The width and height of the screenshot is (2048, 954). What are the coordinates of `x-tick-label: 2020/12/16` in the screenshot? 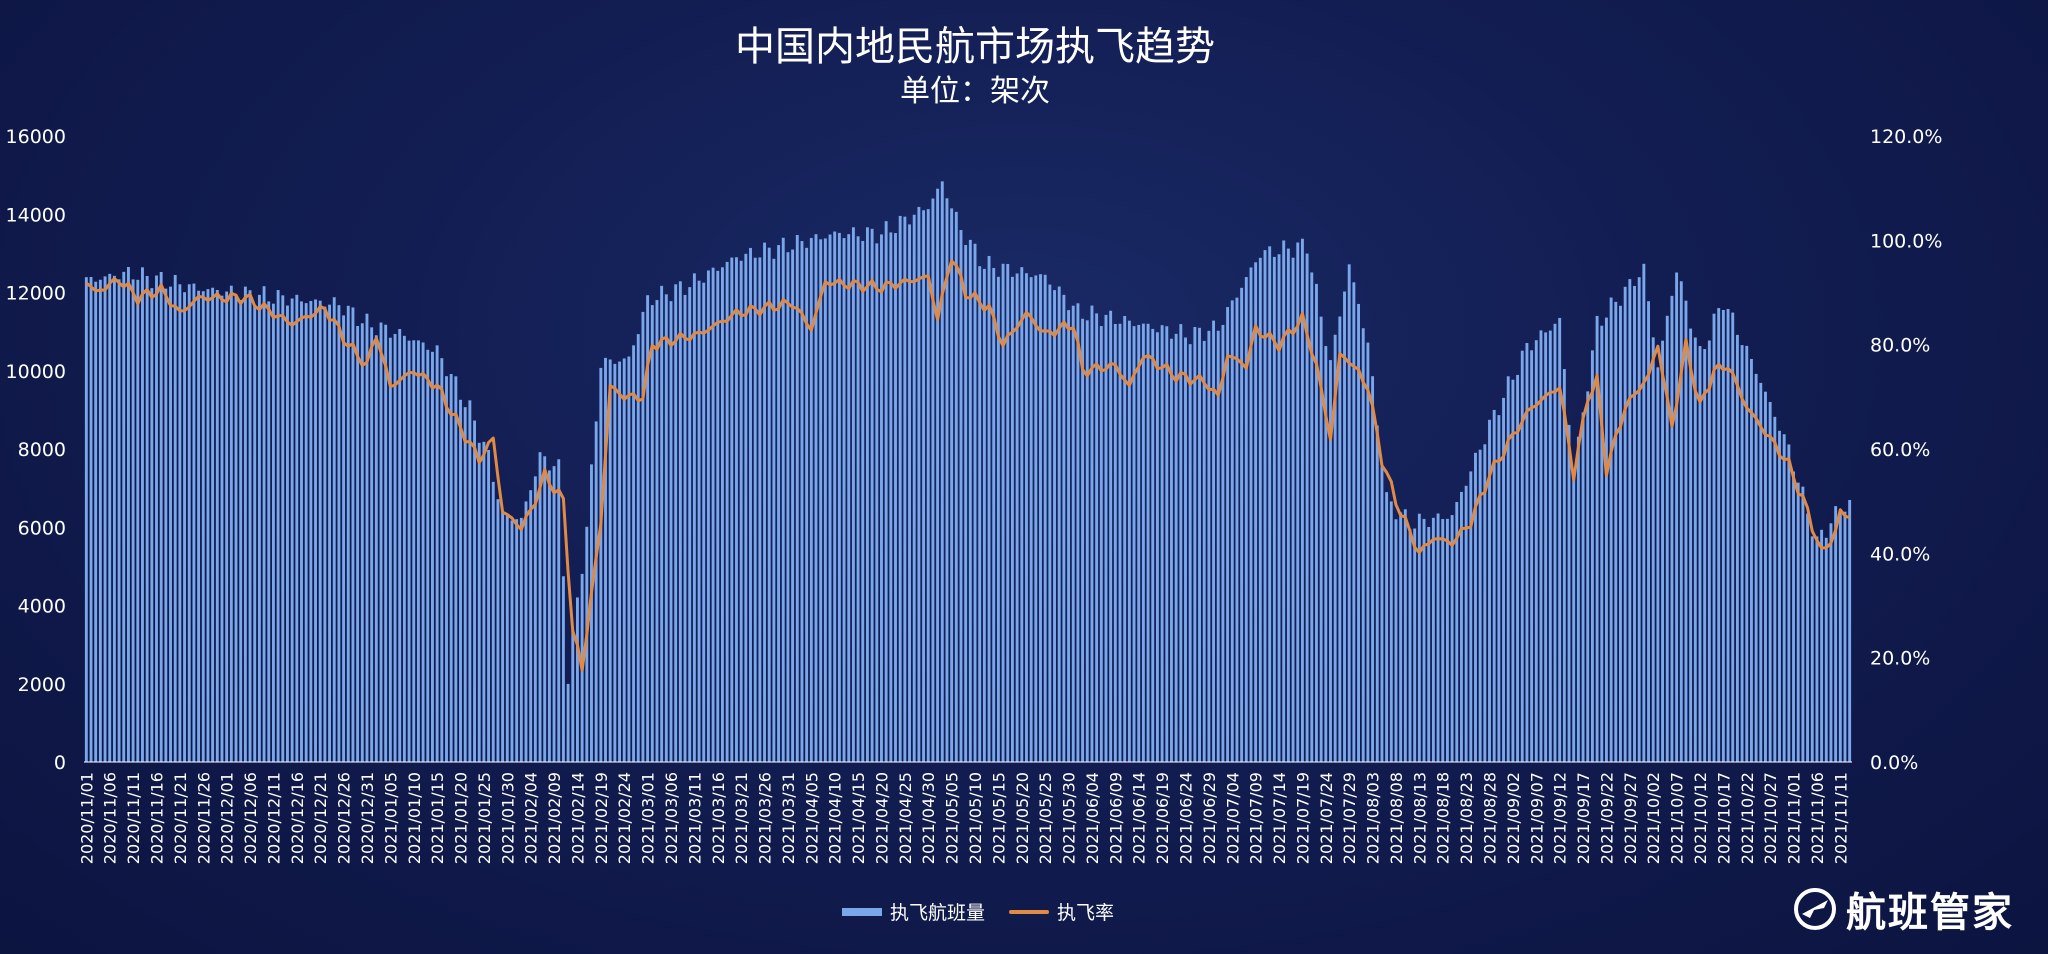 It's located at (297, 818).